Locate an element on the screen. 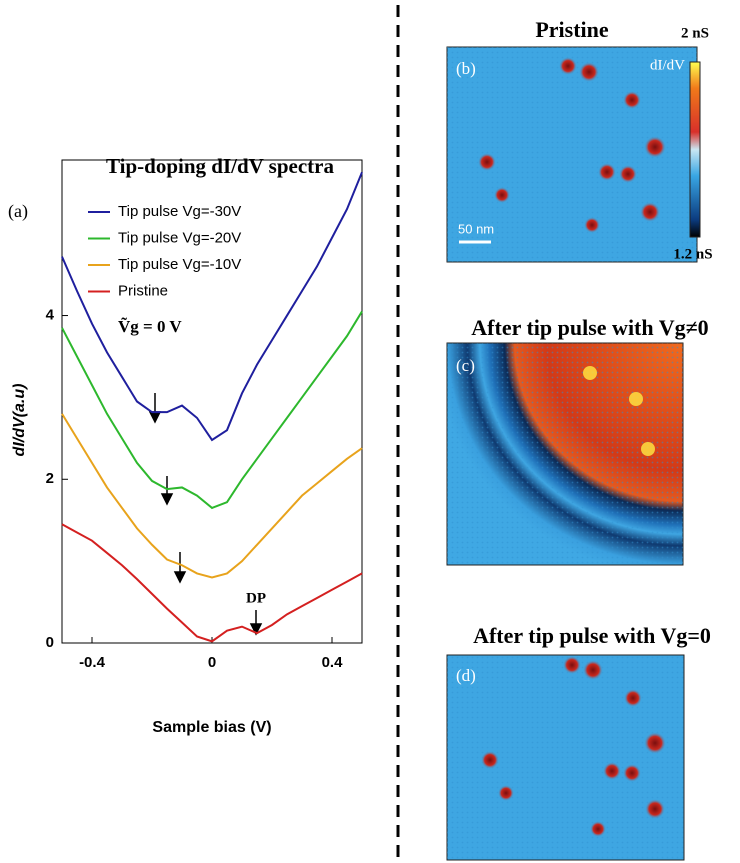 Image resolution: width=740 pixels, height=863 pixels. y-tick-label: 2 is located at coordinates (50, 478).